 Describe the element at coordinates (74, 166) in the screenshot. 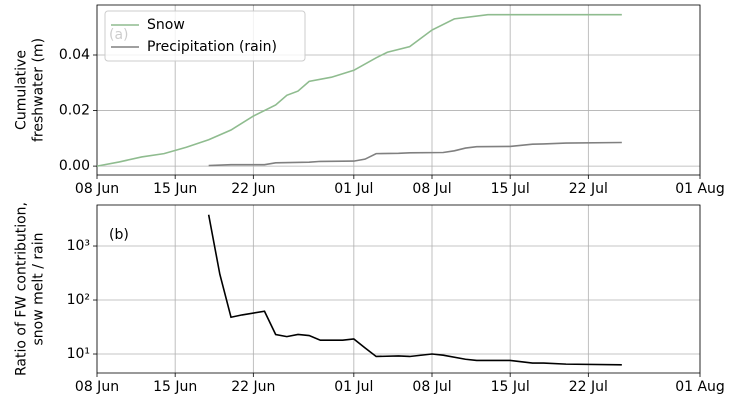

I see `y-tick-label: 0.00` at that location.